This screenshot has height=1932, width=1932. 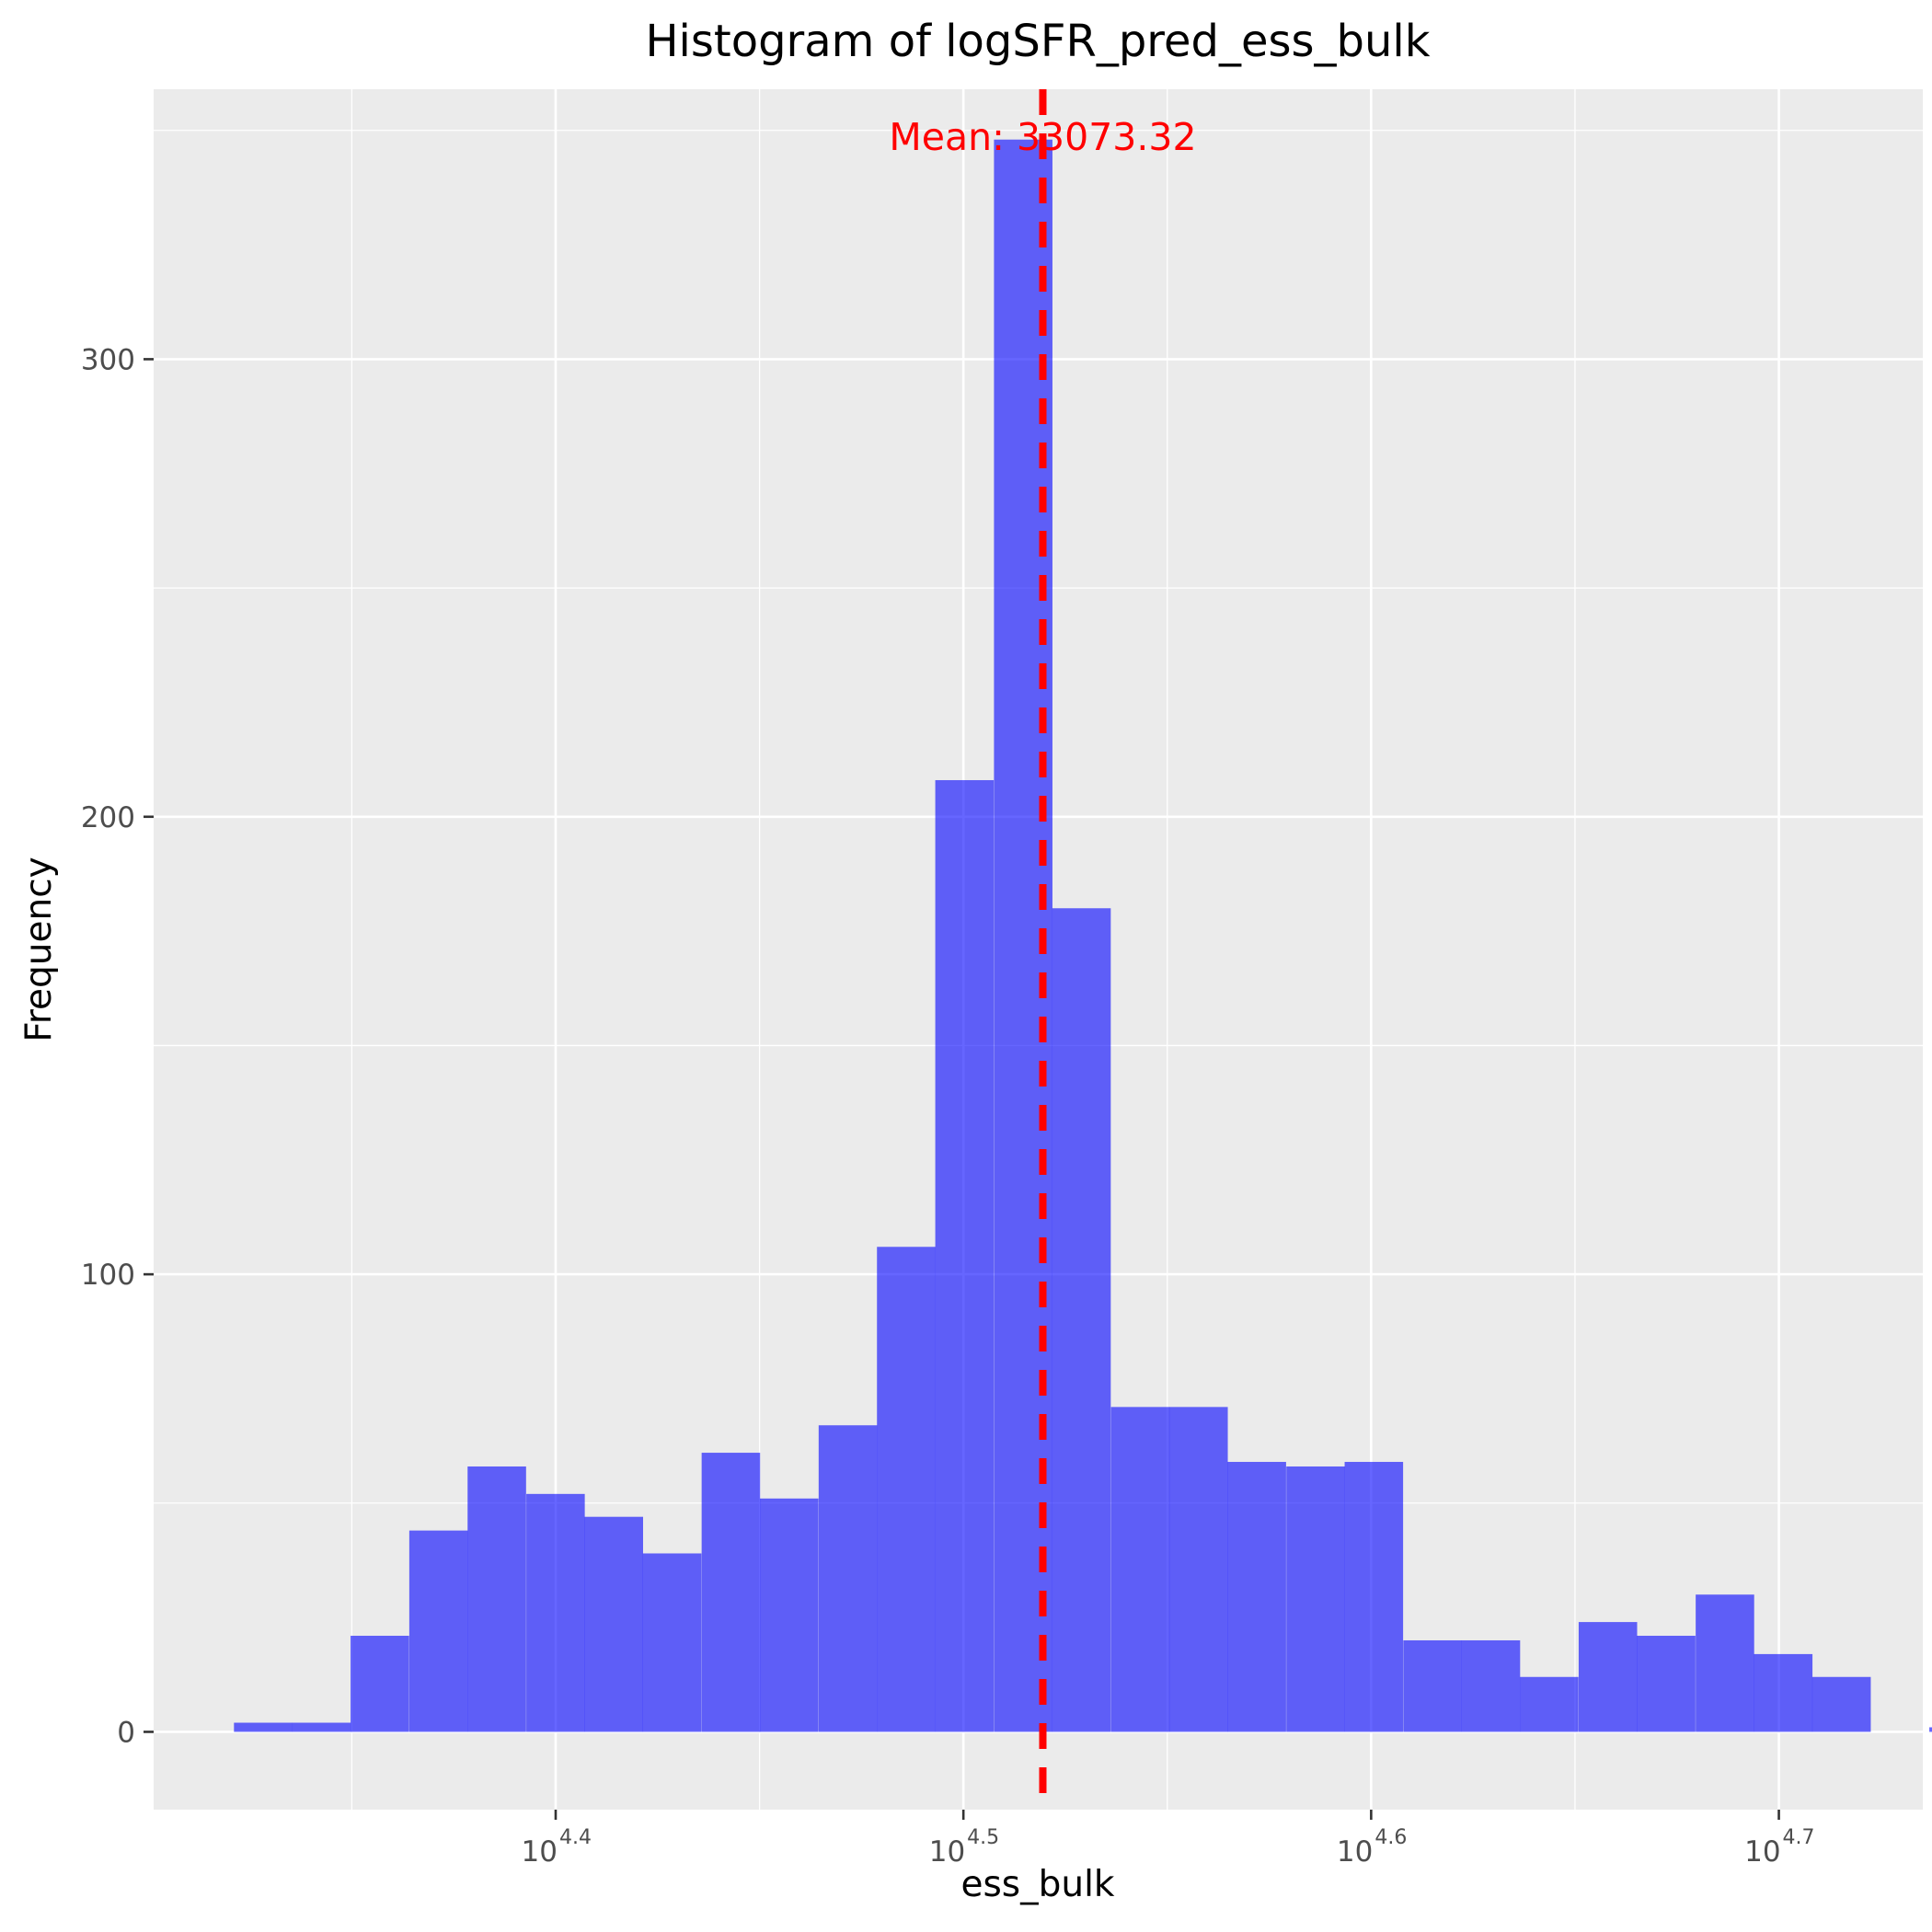 I want to click on x-tick-label-exponent: 4.5, so click(x=983, y=1837).